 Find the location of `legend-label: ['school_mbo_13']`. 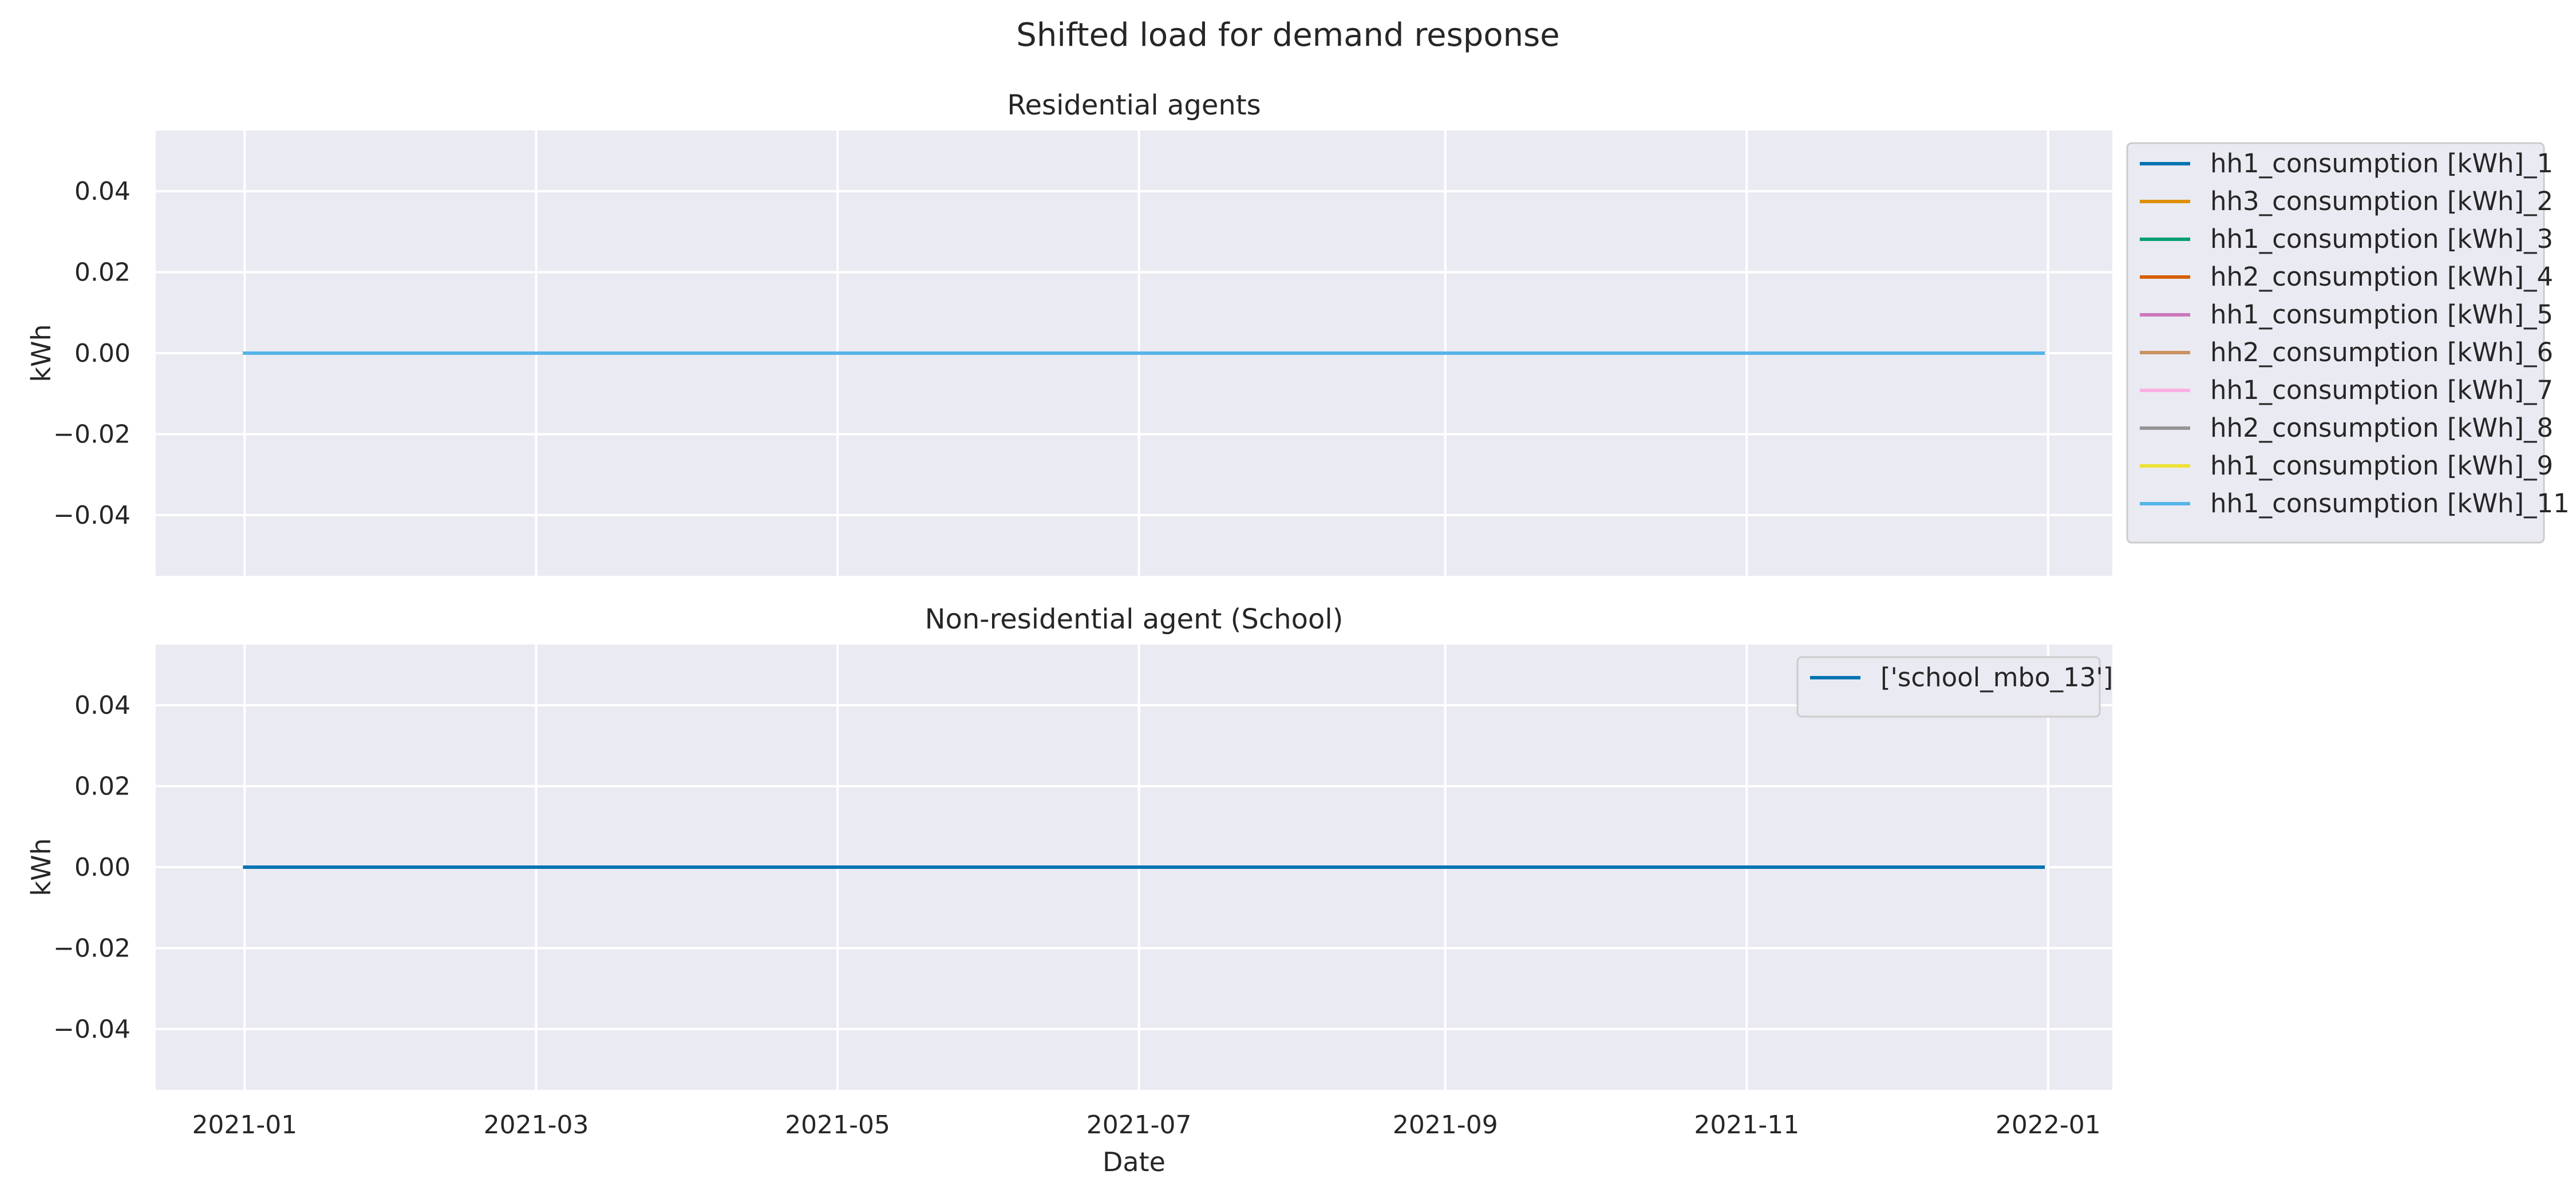

legend-label: ['school_mbo_13'] is located at coordinates (1996, 677).